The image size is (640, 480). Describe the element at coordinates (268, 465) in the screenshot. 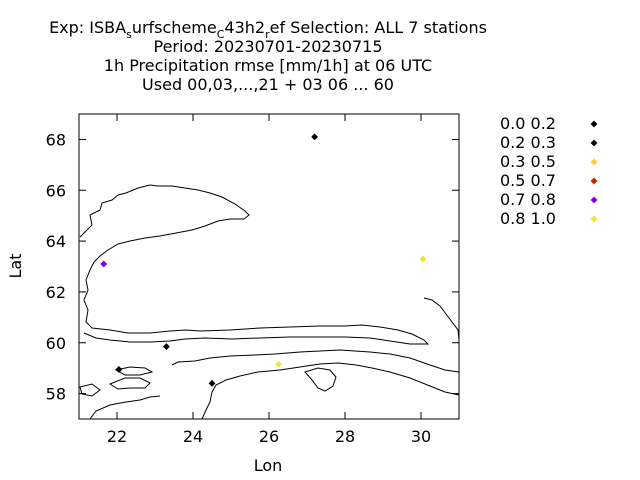

I see `x-axis-label: Lon` at that location.